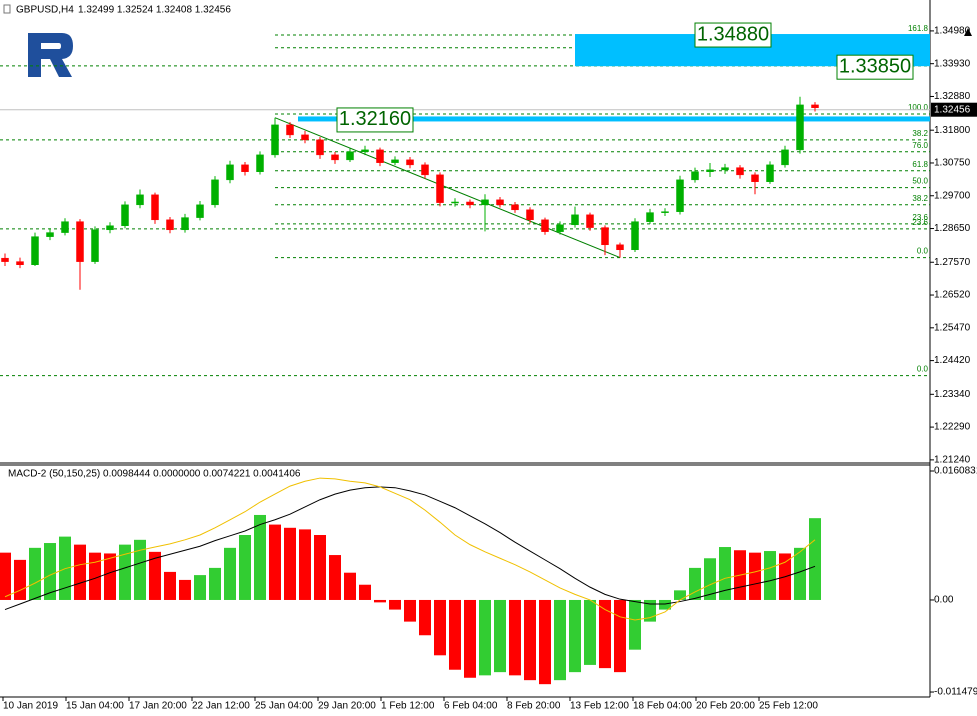  What do you see at coordinates (221, 706) in the screenshot?
I see `x-tick-label: 22 Jan 12:00` at bounding box center [221, 706].